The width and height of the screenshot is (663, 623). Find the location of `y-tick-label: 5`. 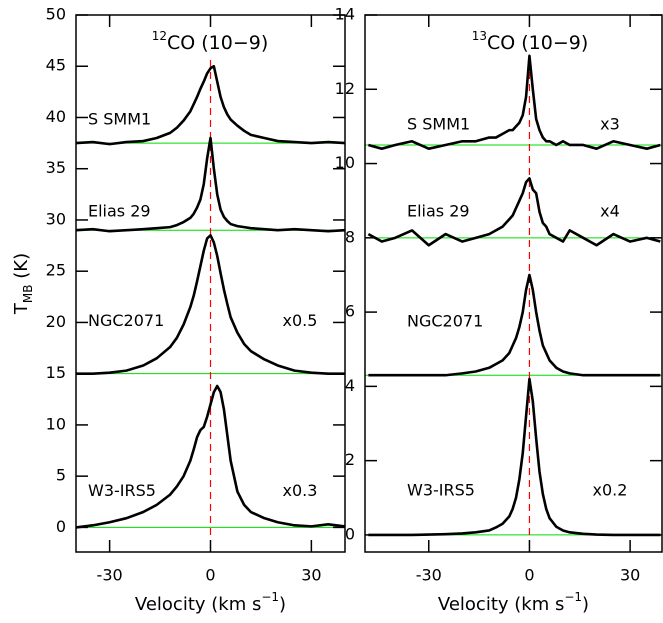

y-tick-label: 5 is located at coordinates (61, 475).